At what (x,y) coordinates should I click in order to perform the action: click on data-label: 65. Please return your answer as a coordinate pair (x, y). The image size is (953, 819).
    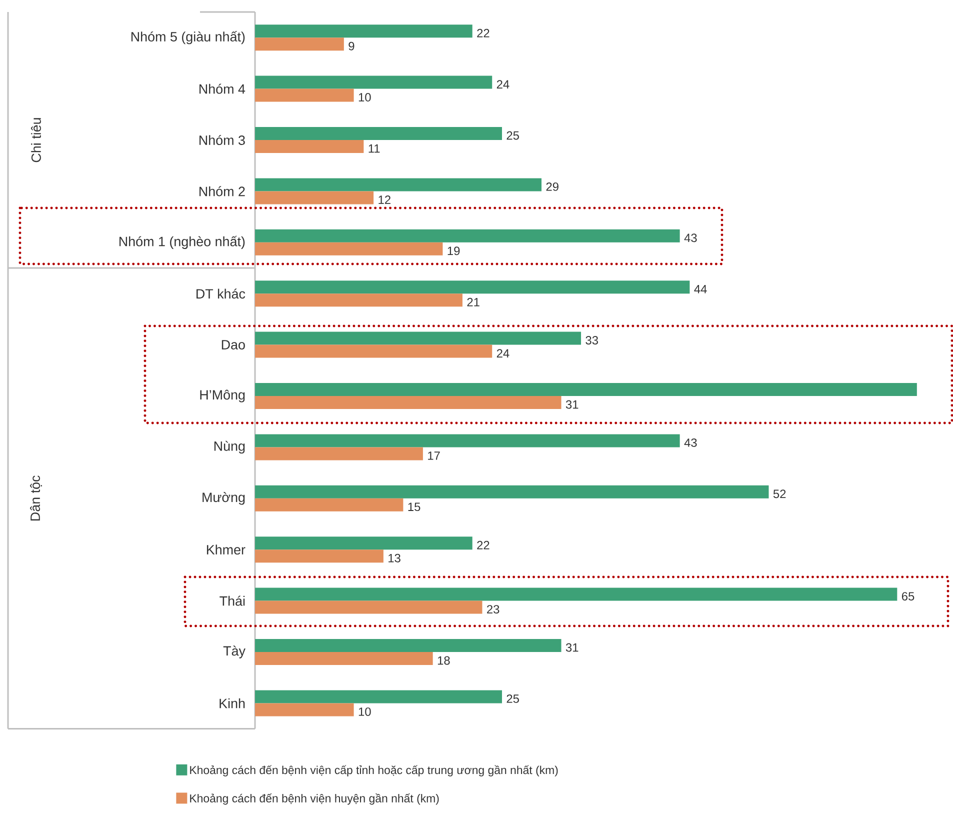
    Looking at the image, I should click on (908, 596).